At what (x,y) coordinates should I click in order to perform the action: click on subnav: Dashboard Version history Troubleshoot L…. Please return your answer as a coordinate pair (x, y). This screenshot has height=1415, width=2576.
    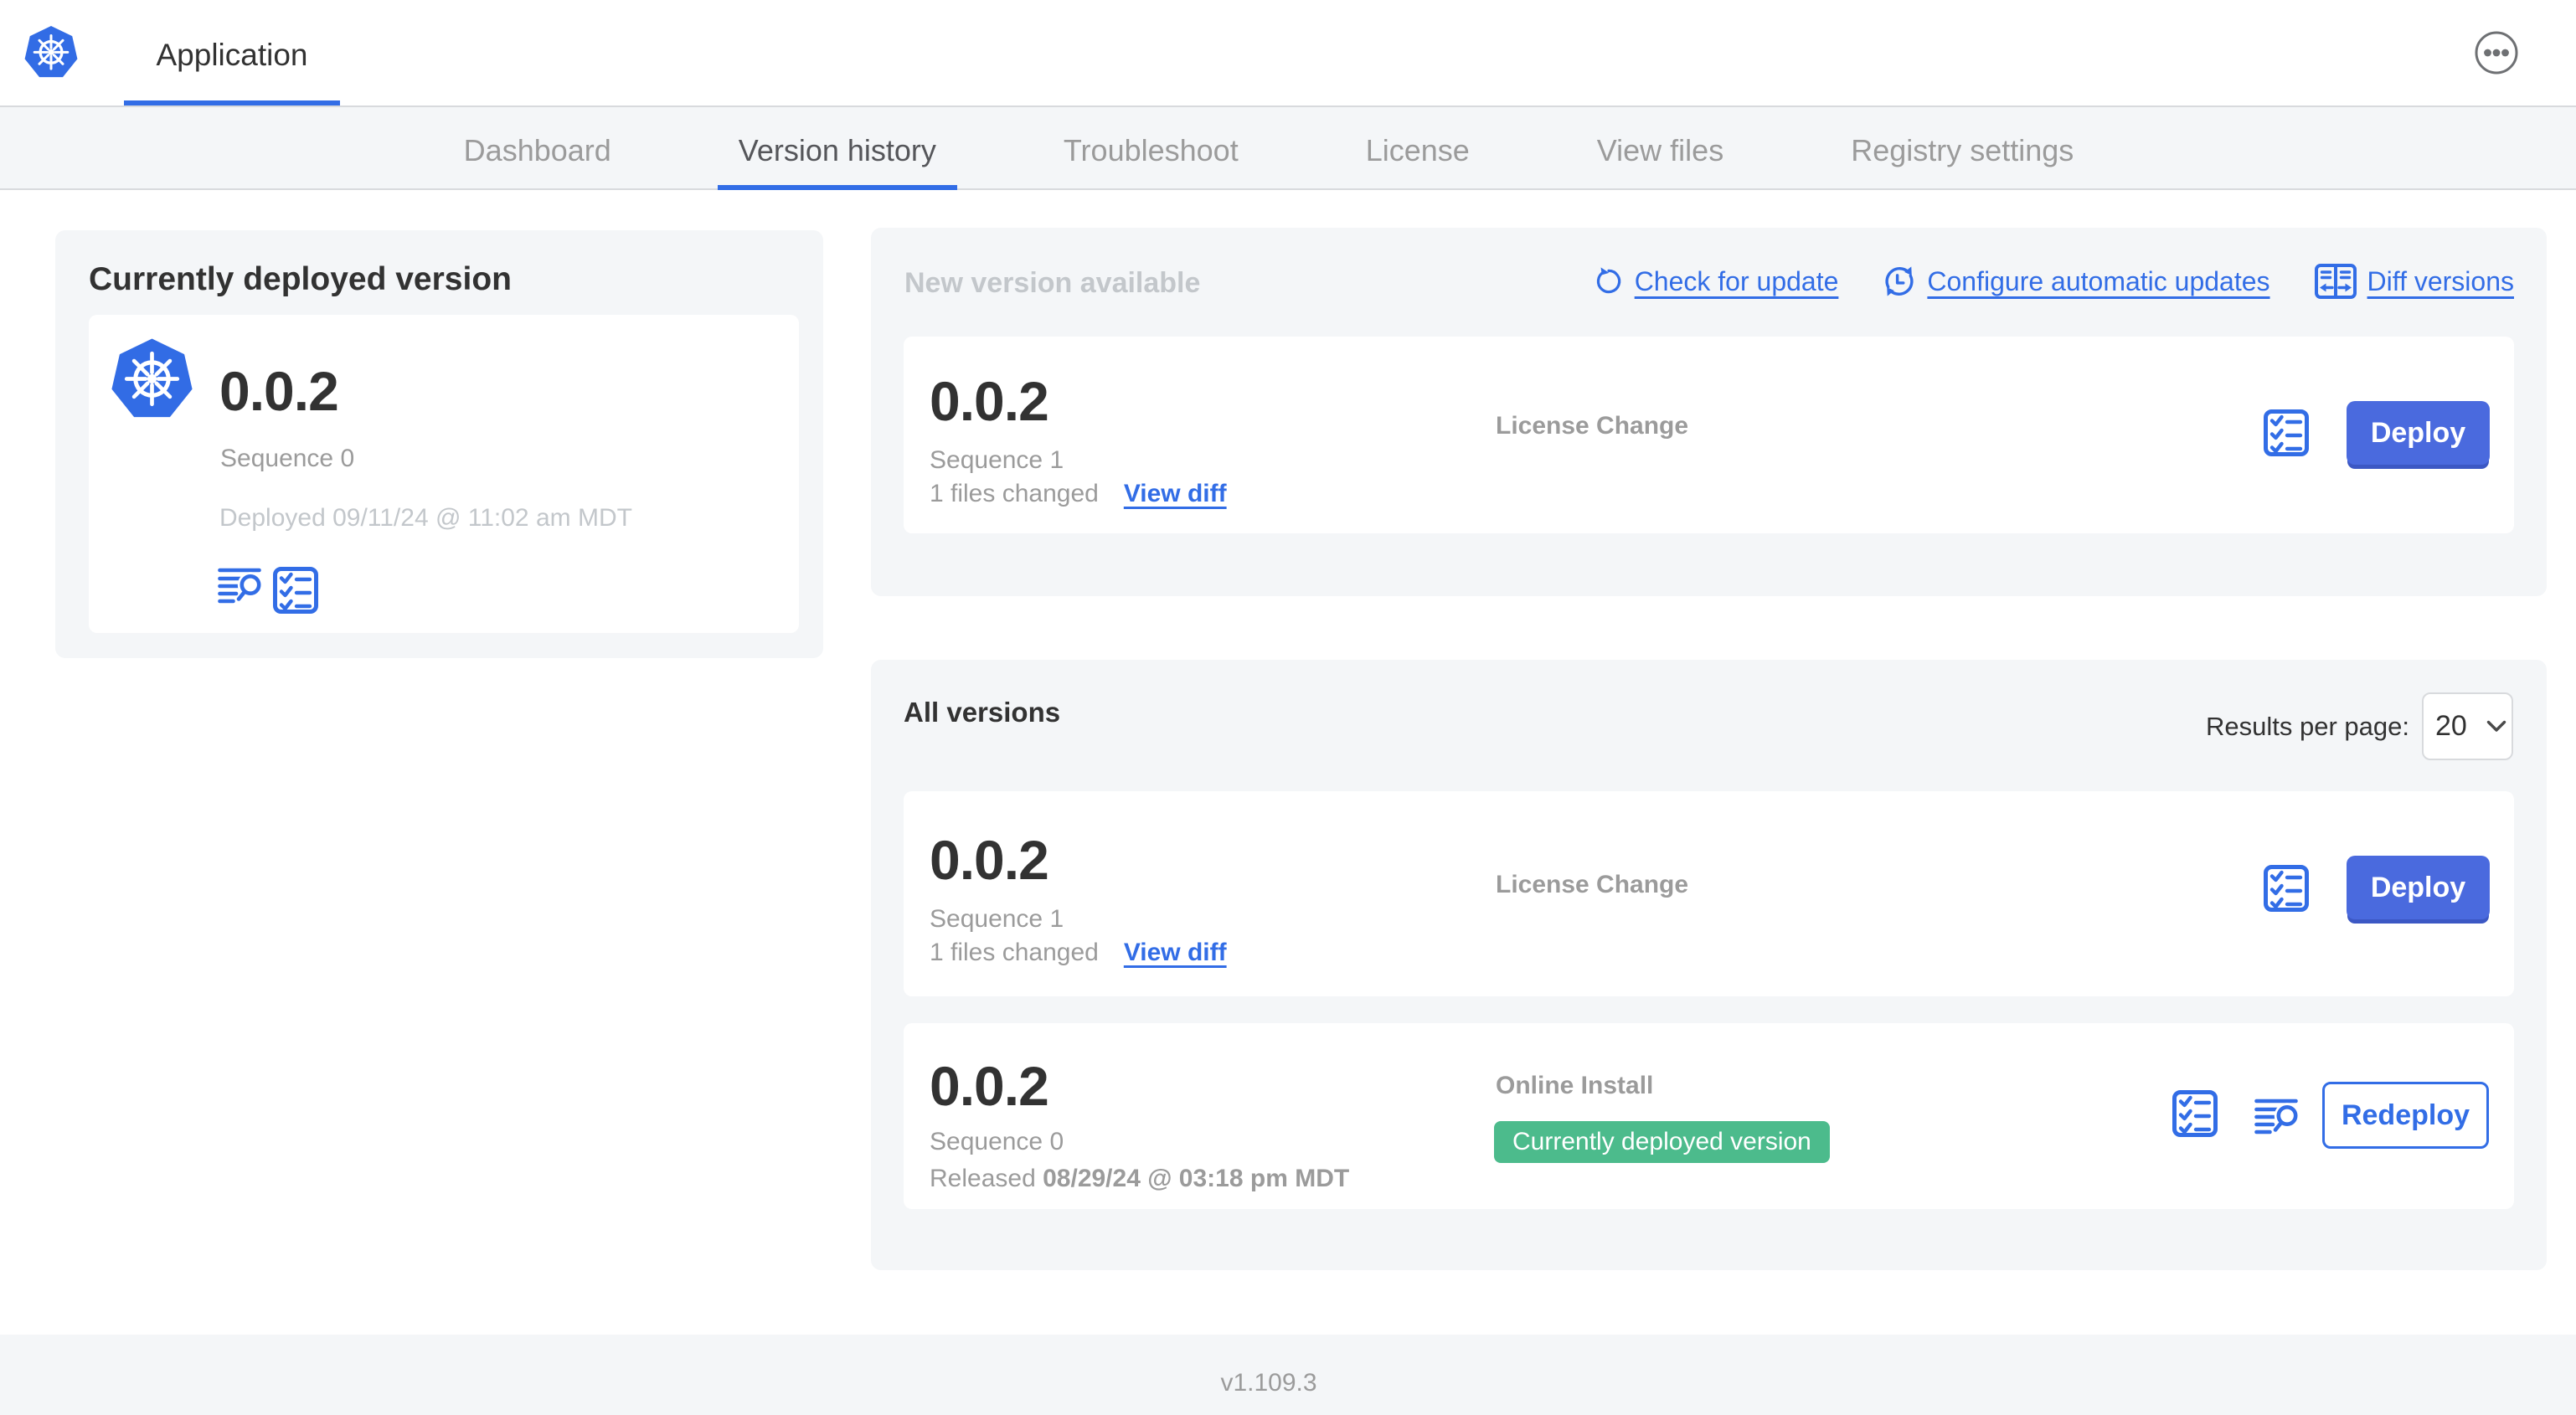
    Looking at the image, I should click on (1288, 148).